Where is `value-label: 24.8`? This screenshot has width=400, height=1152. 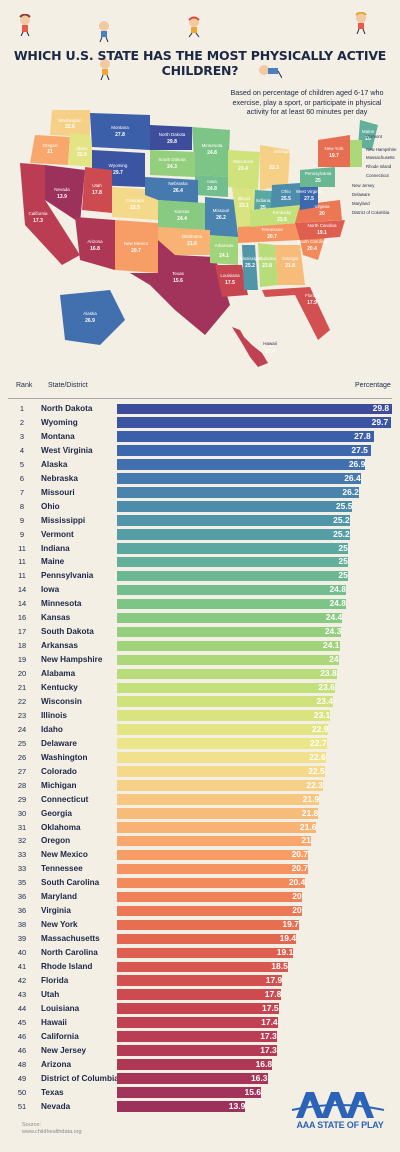 value-label: 24.8 is located at coordinates (337, 589).